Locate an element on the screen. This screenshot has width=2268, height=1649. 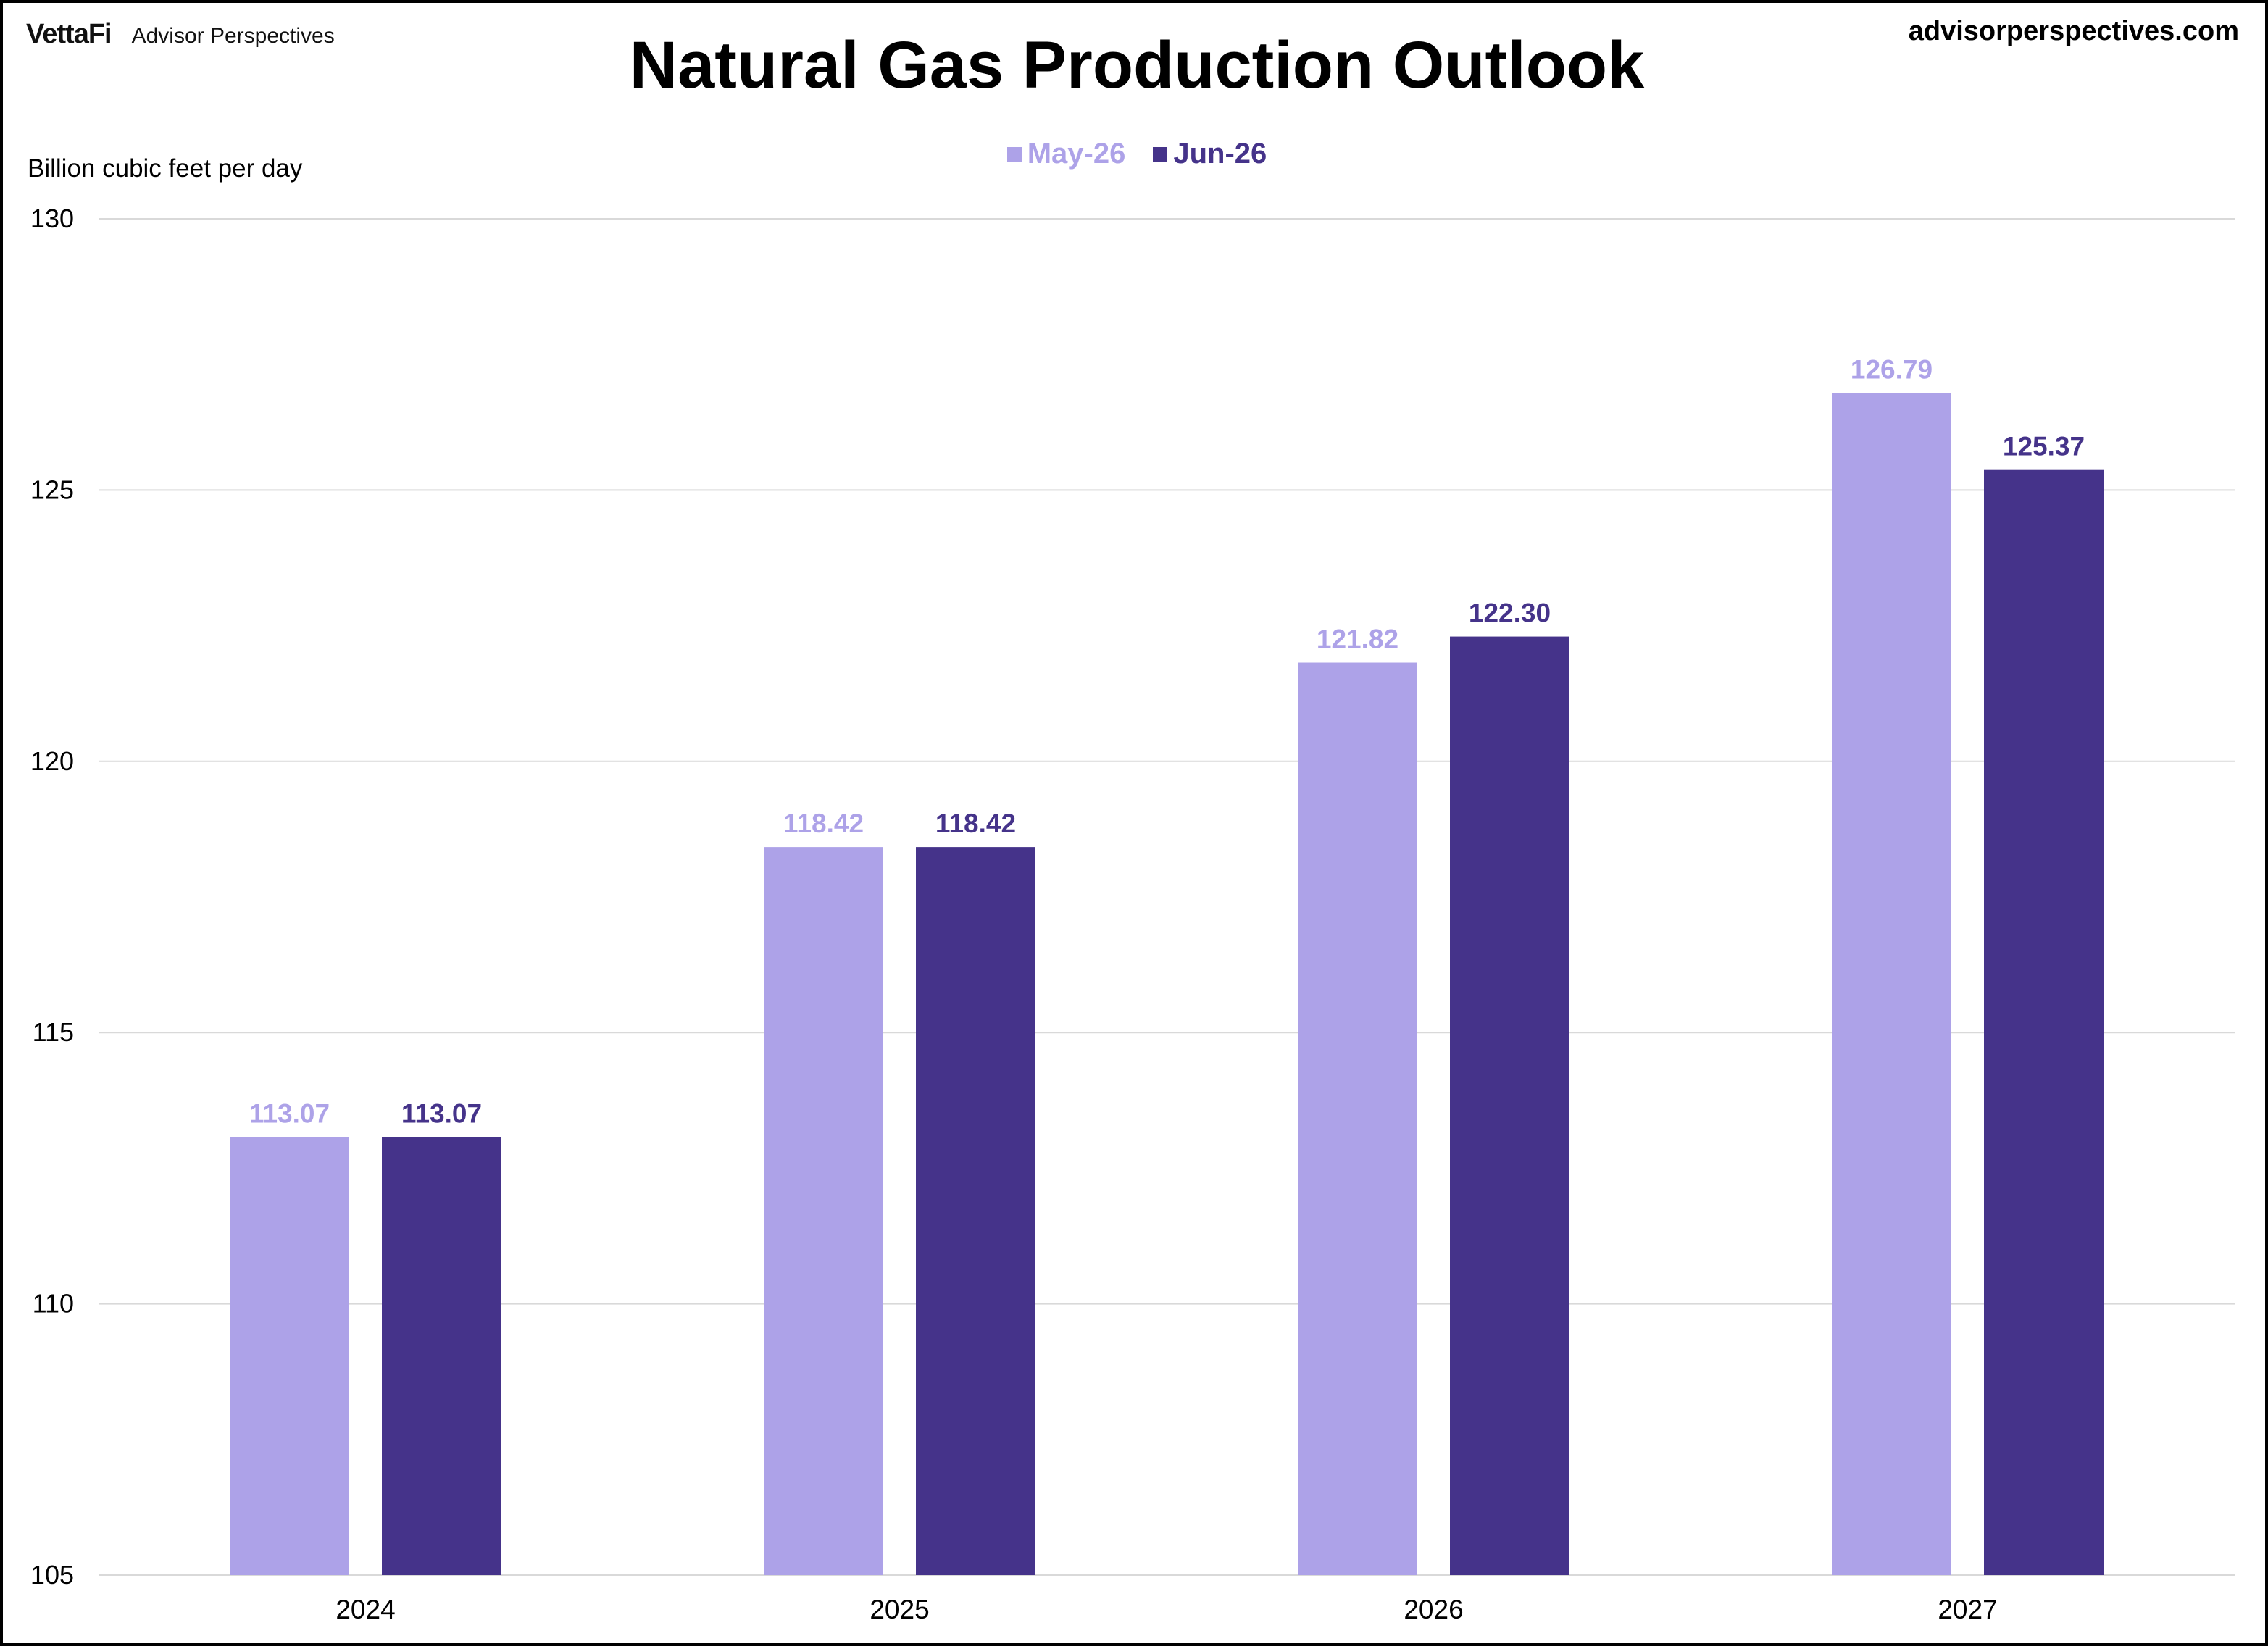
bar-May-26-2027 is located at coordinates (1892, 984).